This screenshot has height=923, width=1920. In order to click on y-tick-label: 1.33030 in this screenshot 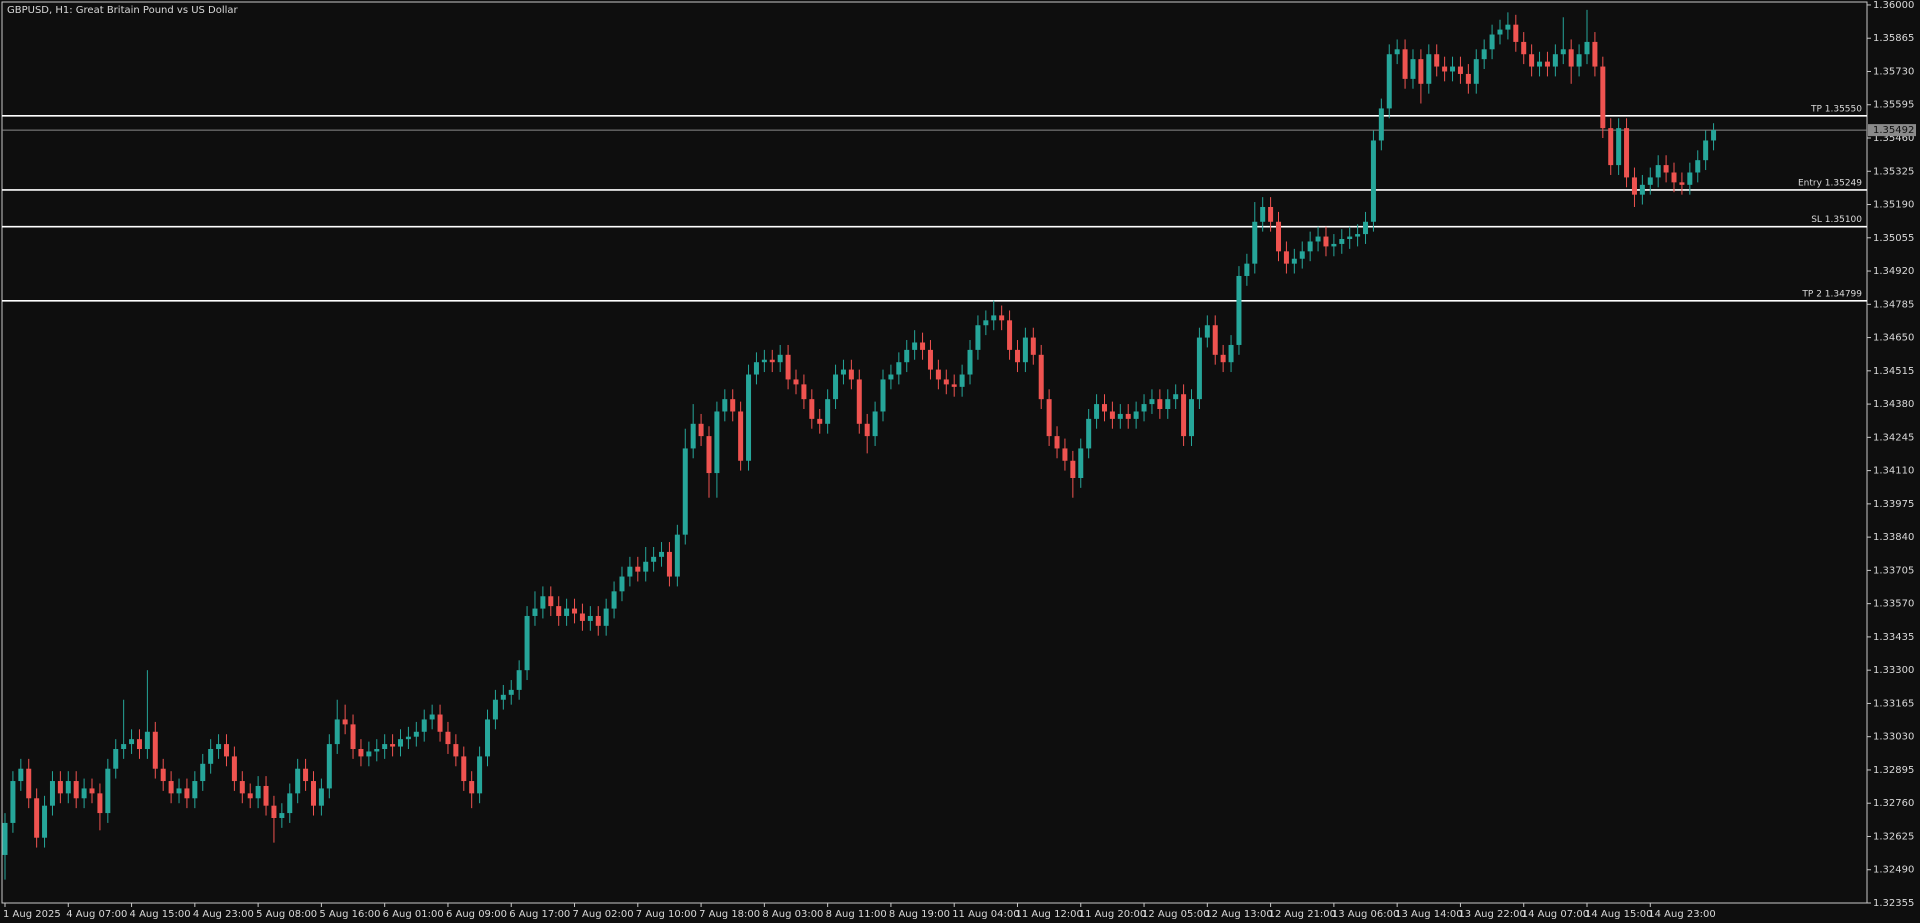, I will do `click(1893, 737)`.